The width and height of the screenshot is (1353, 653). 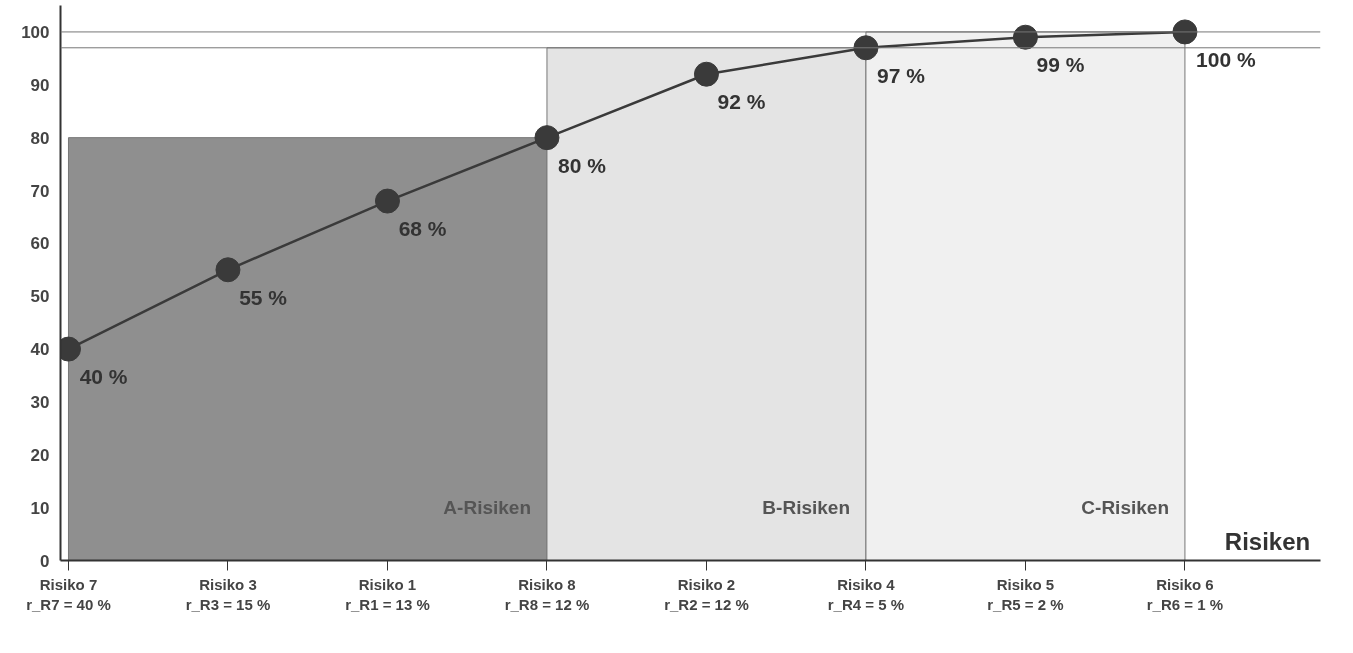 What do you see at coordinates (40, 191) in the screenshot?
I see `y-tick-label: 70` at bounding box center [40, 191].